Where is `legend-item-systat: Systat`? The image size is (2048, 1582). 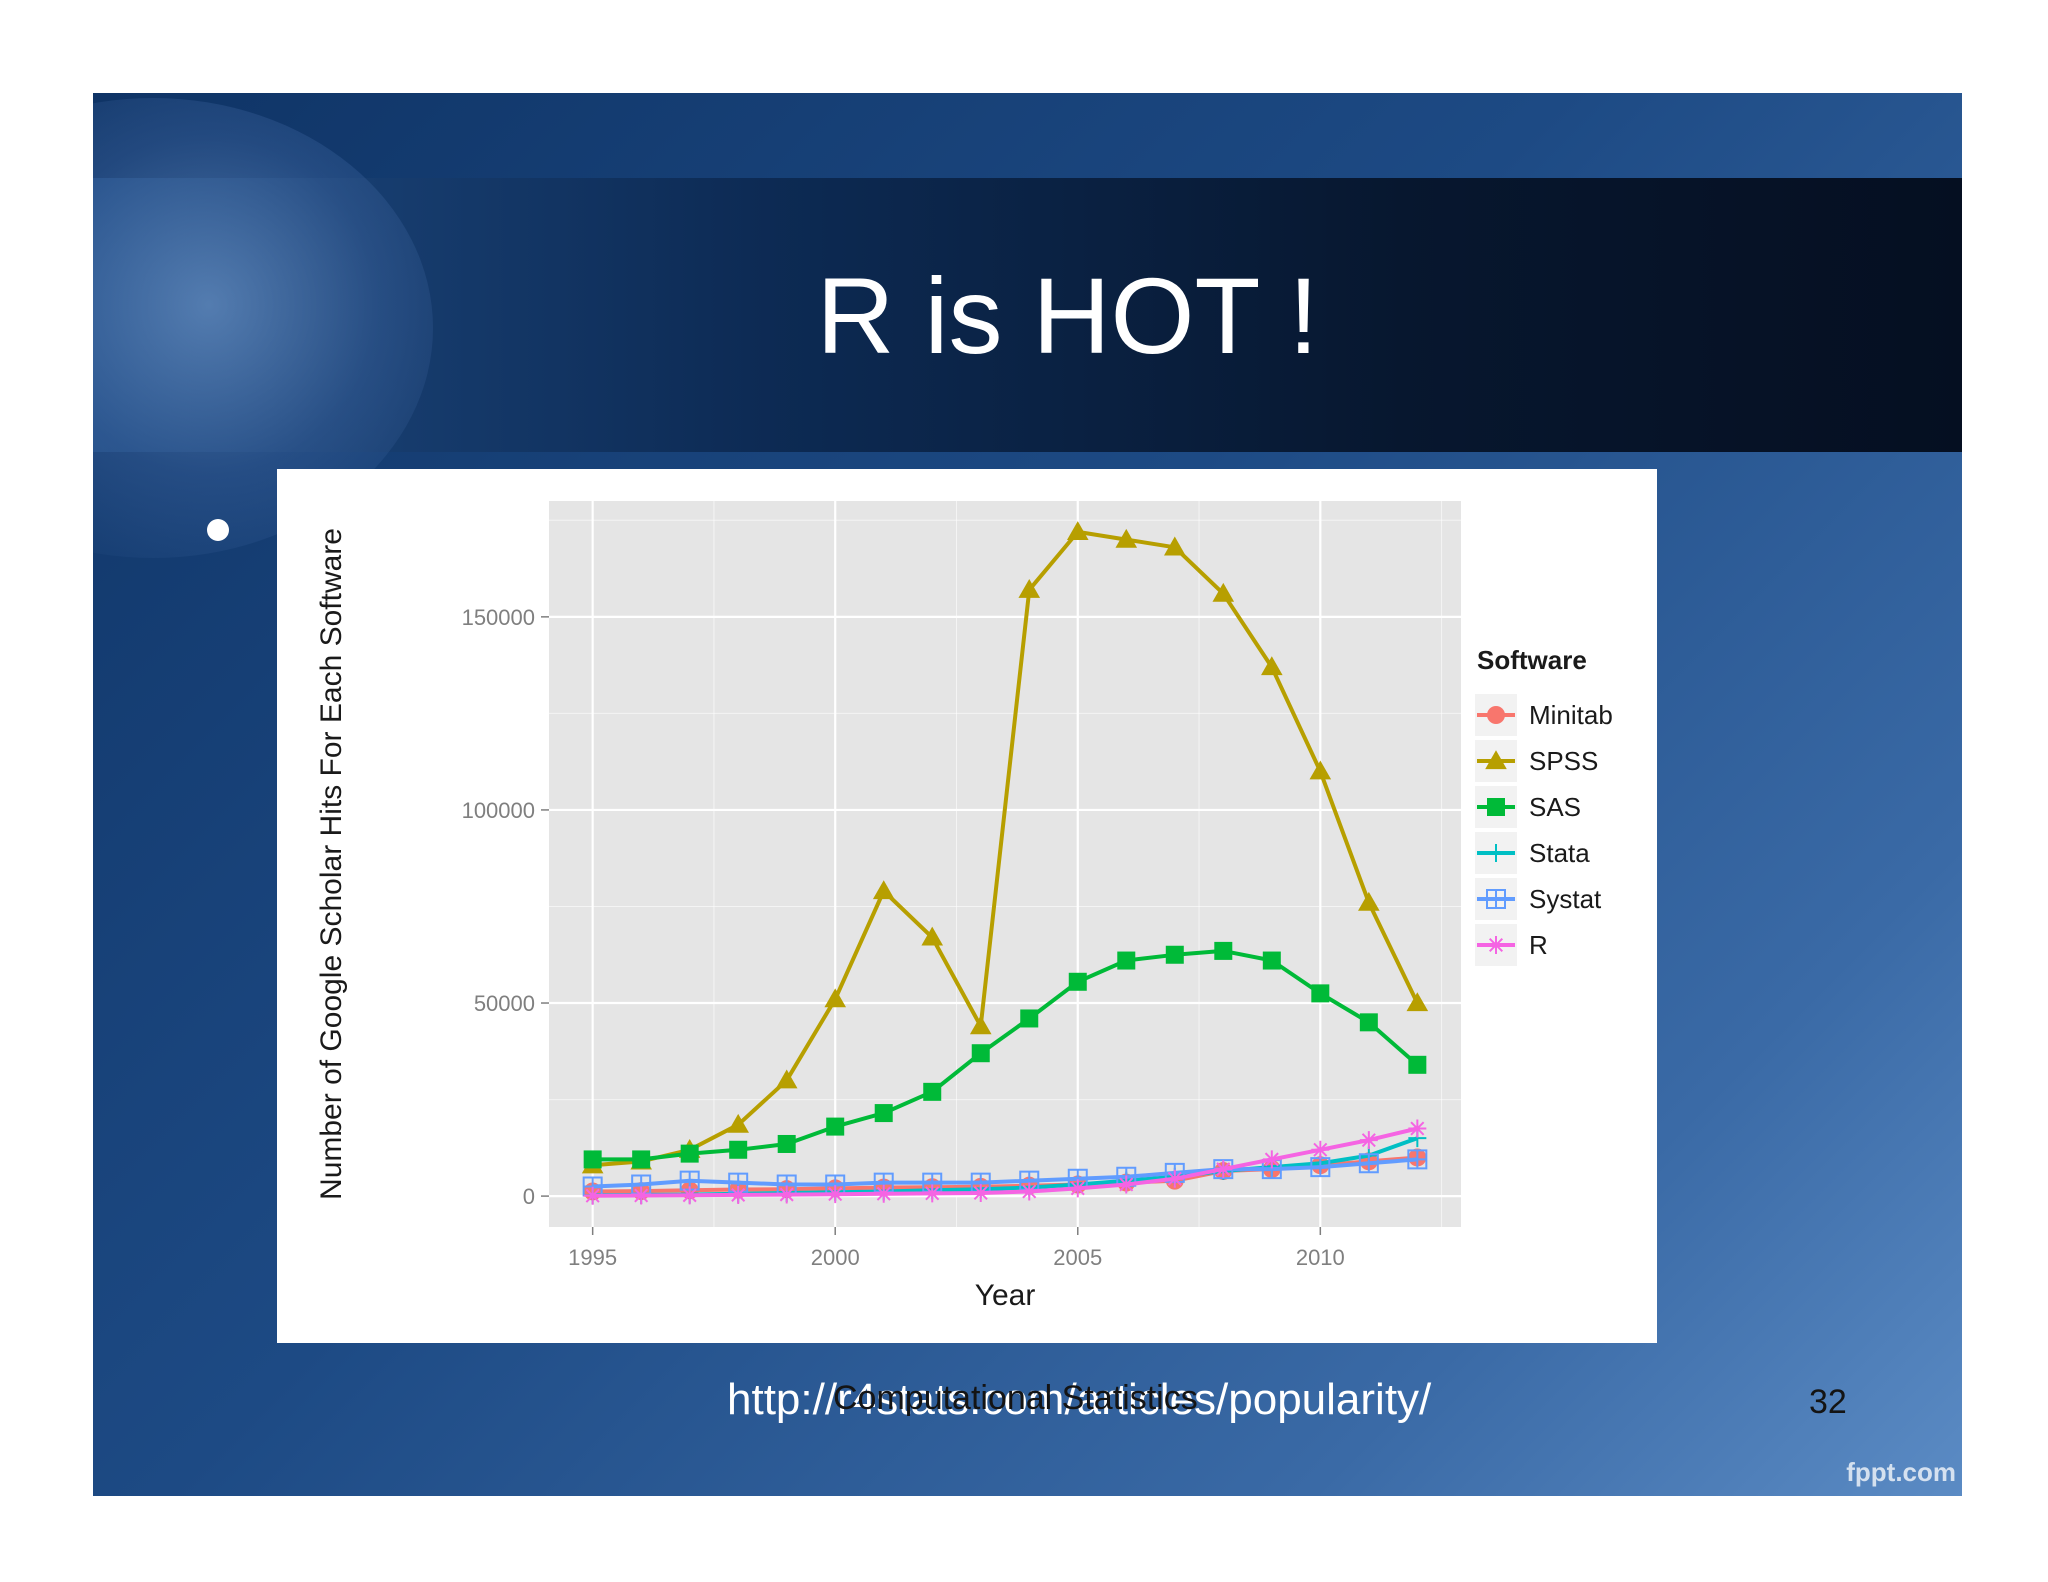 legend-item-systat: Systat is located at coordinates (1538, 899).